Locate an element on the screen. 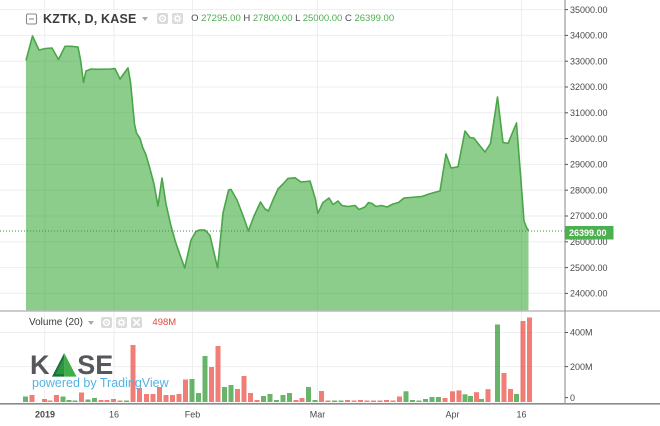 The width and height of the screenshot is (660, 426). svg-text: 28000.00 is located at coordinates (589, 190).